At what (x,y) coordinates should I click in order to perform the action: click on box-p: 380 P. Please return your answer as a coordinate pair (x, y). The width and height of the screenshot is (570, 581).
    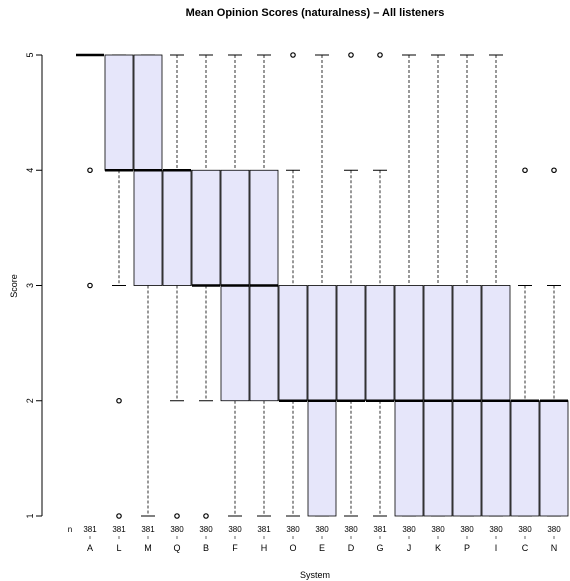
    Looking at the image, I should click on (467, 303).